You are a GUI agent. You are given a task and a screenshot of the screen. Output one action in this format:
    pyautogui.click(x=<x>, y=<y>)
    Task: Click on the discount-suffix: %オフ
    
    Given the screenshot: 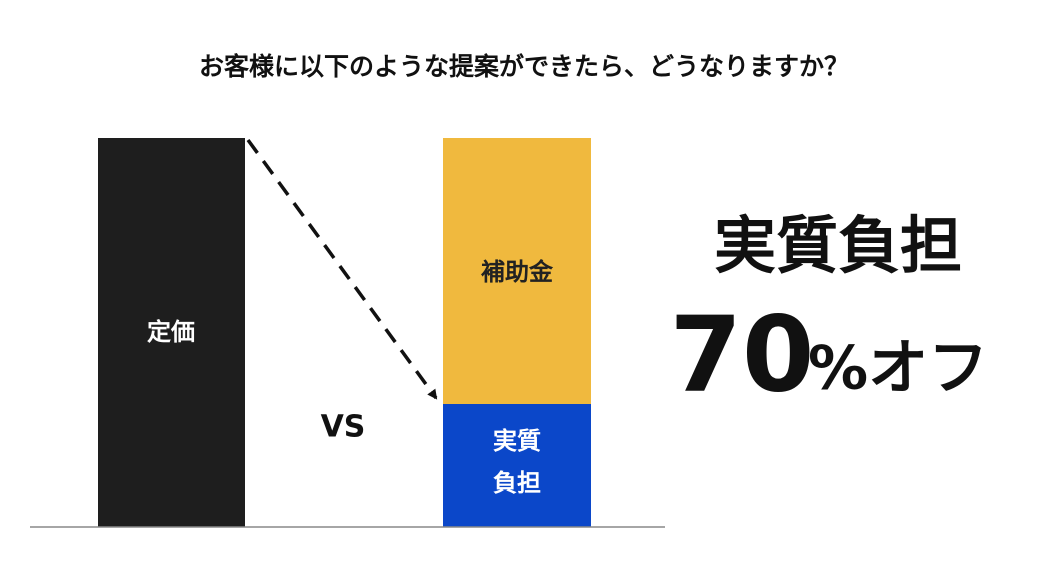 What is the action you would take?
    pyautogui.click(x=898, y=369)
    